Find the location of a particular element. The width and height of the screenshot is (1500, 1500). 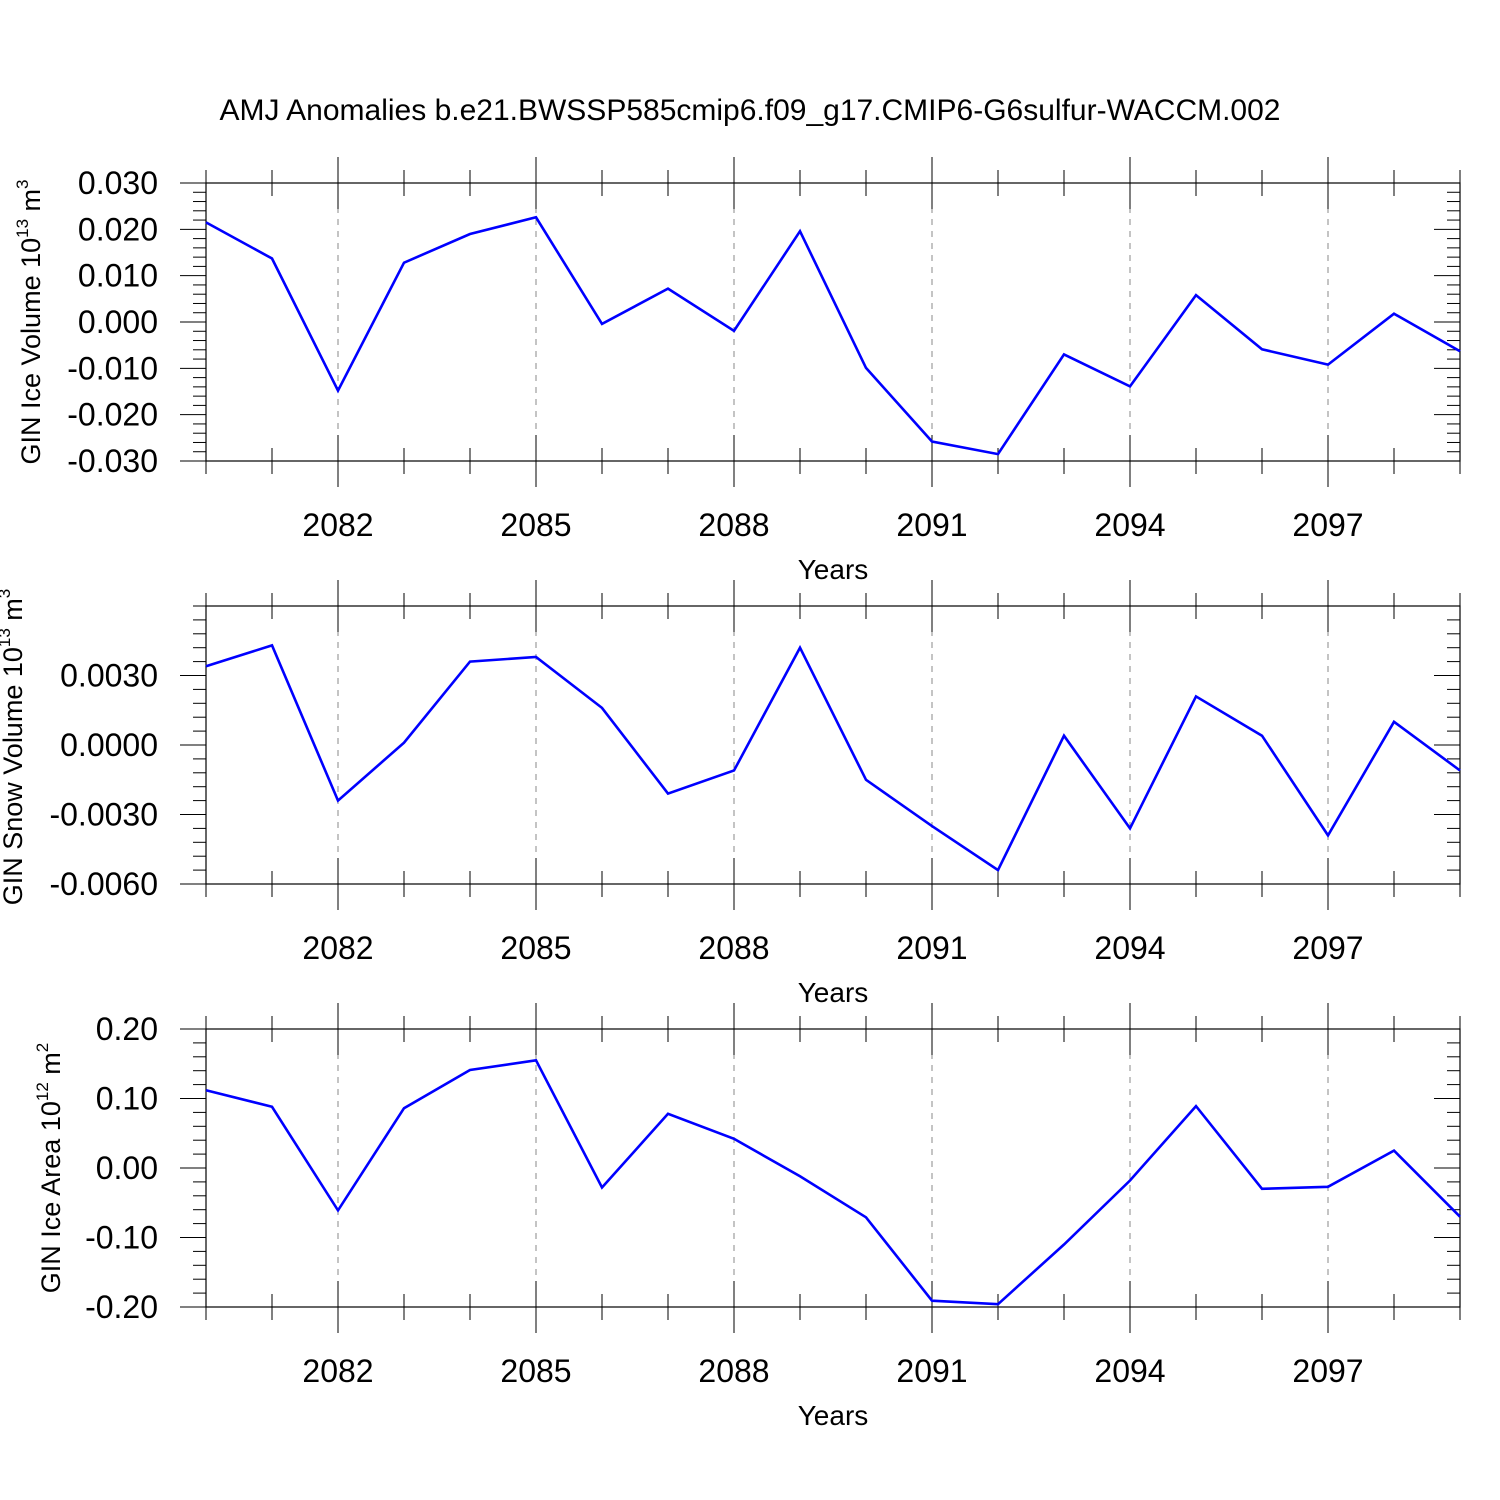

y-tick-label: 0.0030 is located at coordinates (109, 676).